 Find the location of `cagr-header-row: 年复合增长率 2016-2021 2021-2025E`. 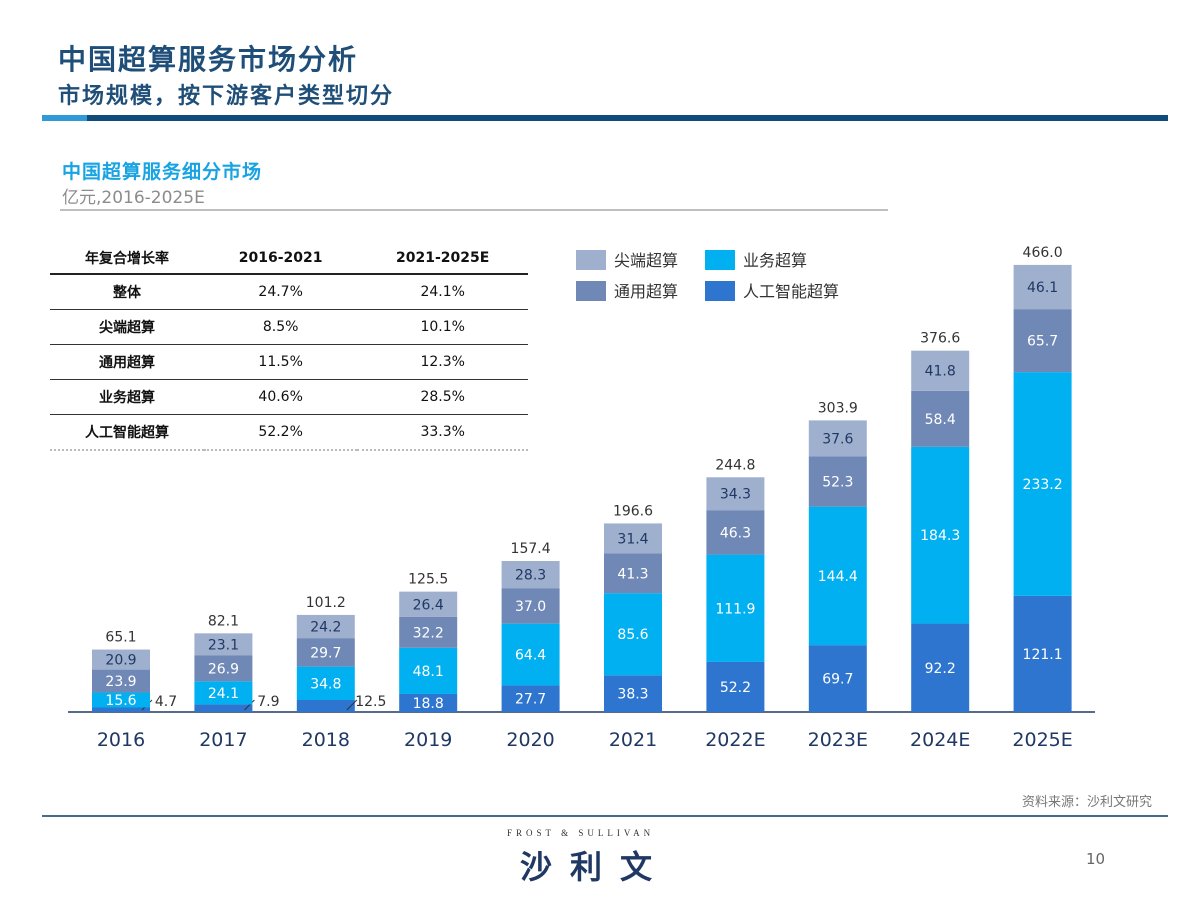

cagr-header-row: 年复合增长率 2016-2021 2021-2025E is located at coordinates (289, 259).